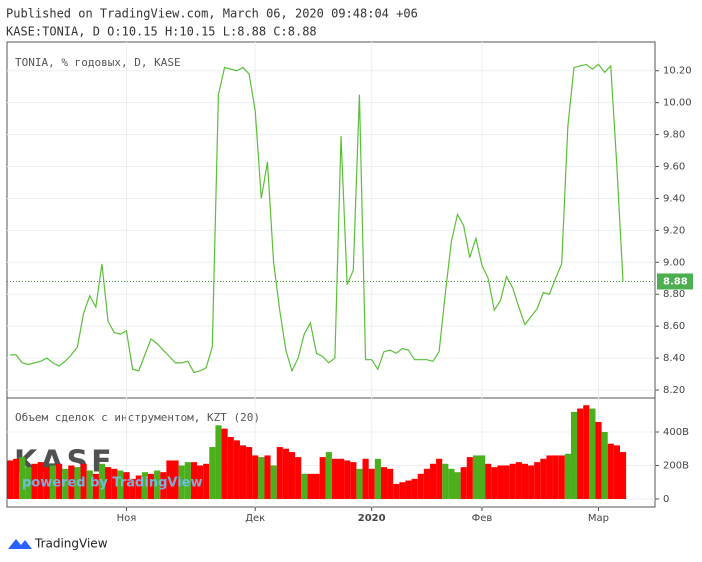  Describe the element at coordinates (666, 499) in the screenshot. I see `y-tick-label: 0` at that location.